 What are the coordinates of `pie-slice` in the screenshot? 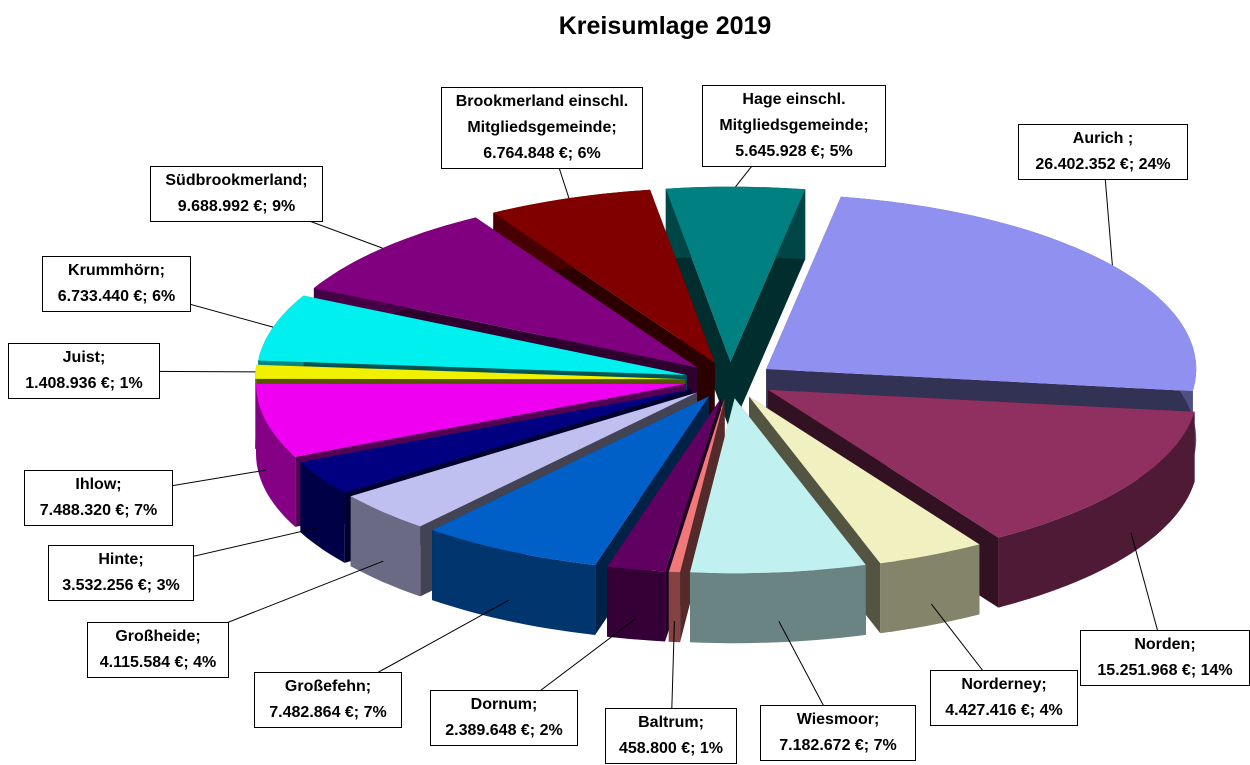 It's located at (778, 521).